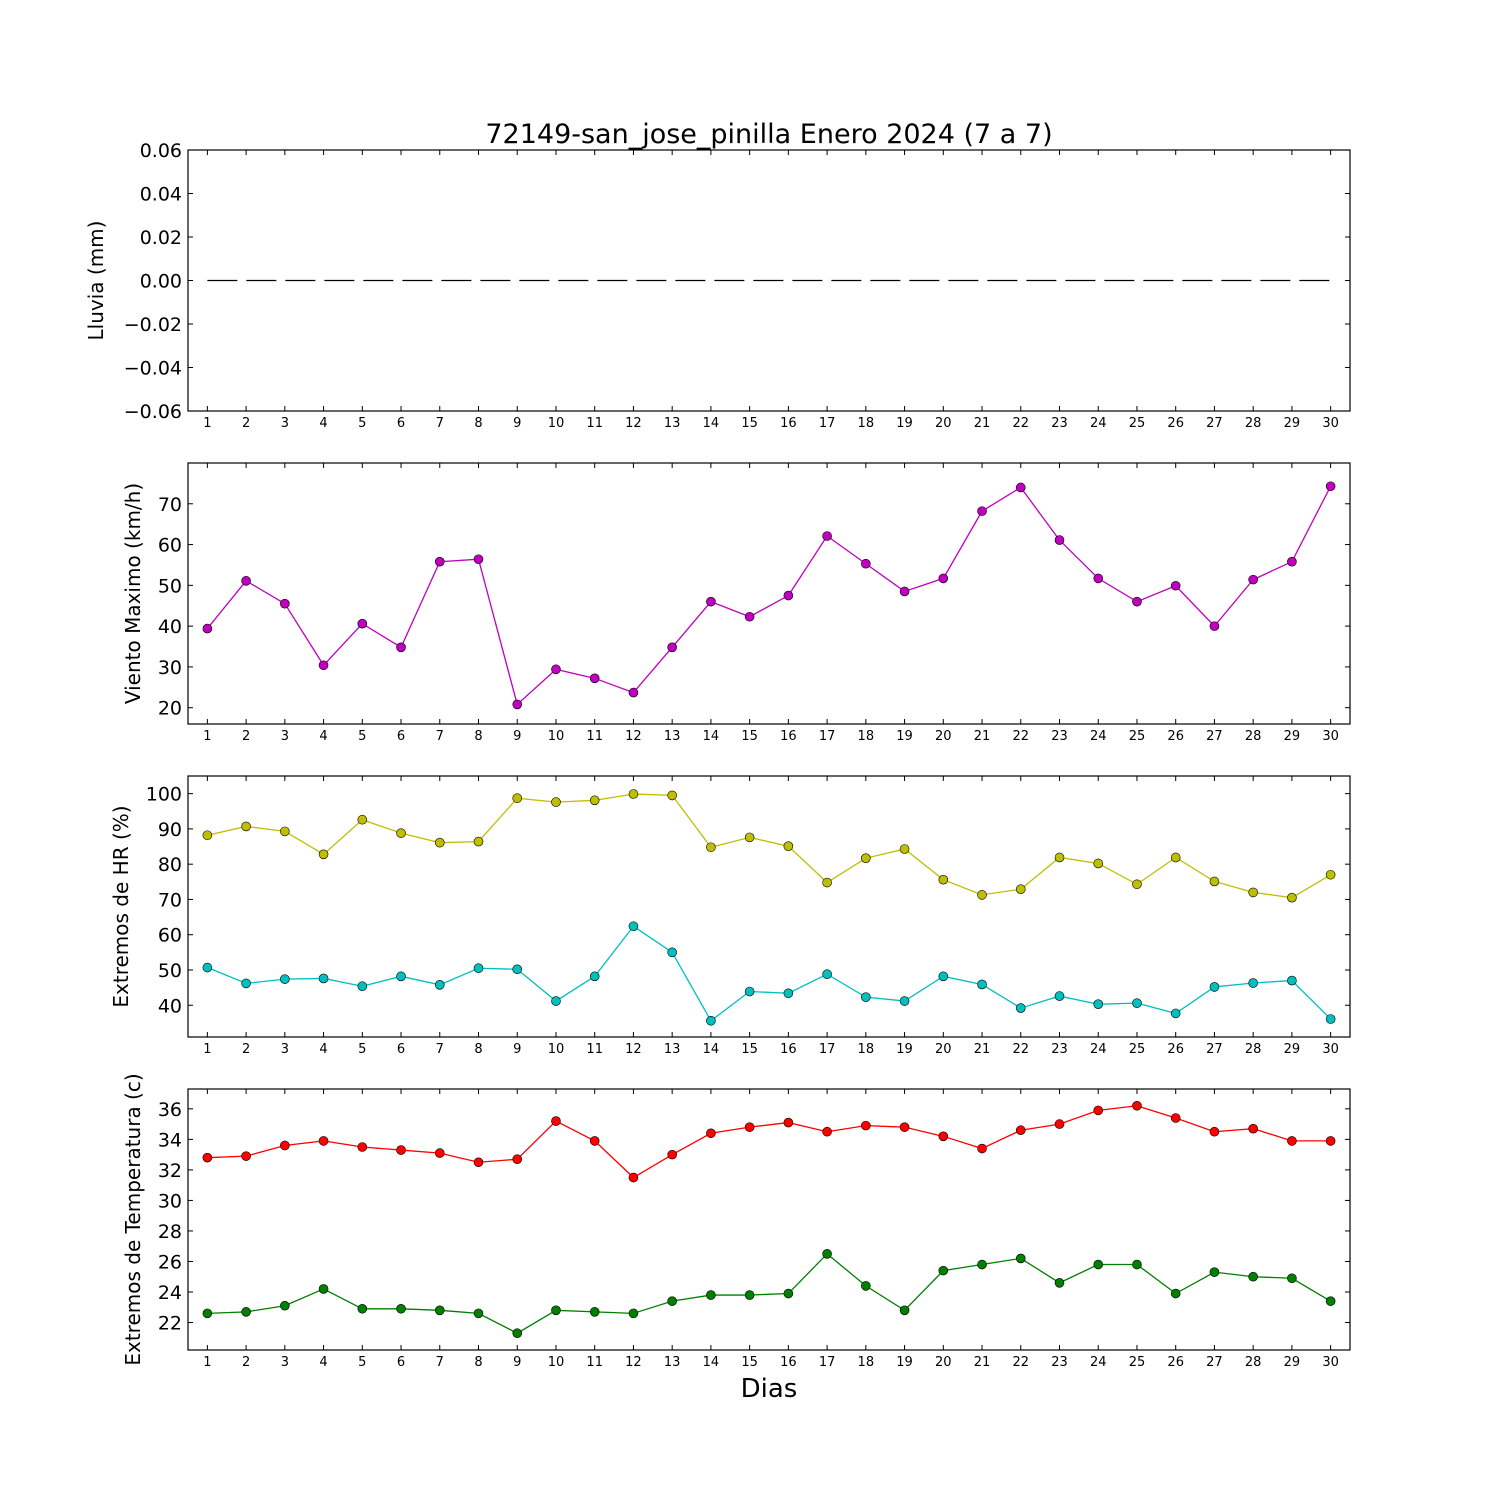 The width and height of the screenshot is (1500, 1505). I want to click on x-tick-label: 8, so click(478, 423).